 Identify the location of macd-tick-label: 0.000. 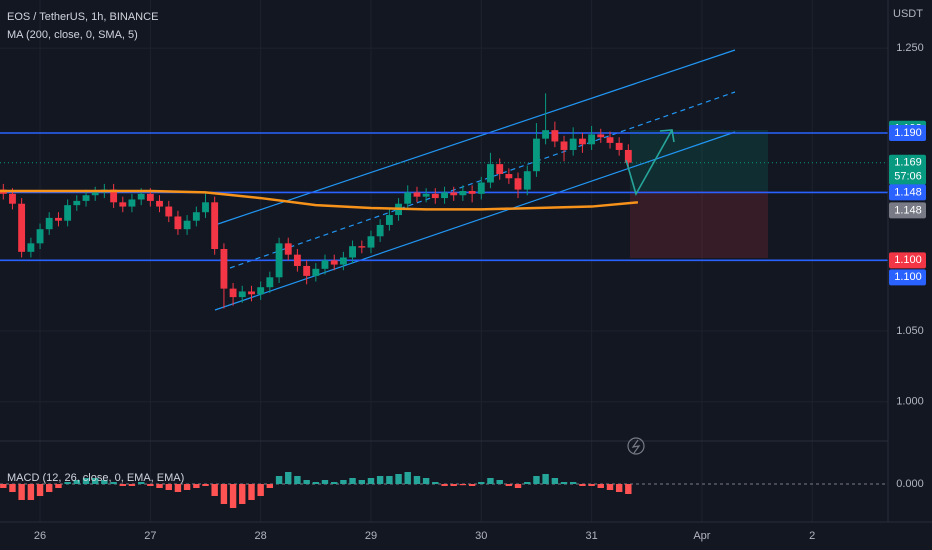
(910, 484).